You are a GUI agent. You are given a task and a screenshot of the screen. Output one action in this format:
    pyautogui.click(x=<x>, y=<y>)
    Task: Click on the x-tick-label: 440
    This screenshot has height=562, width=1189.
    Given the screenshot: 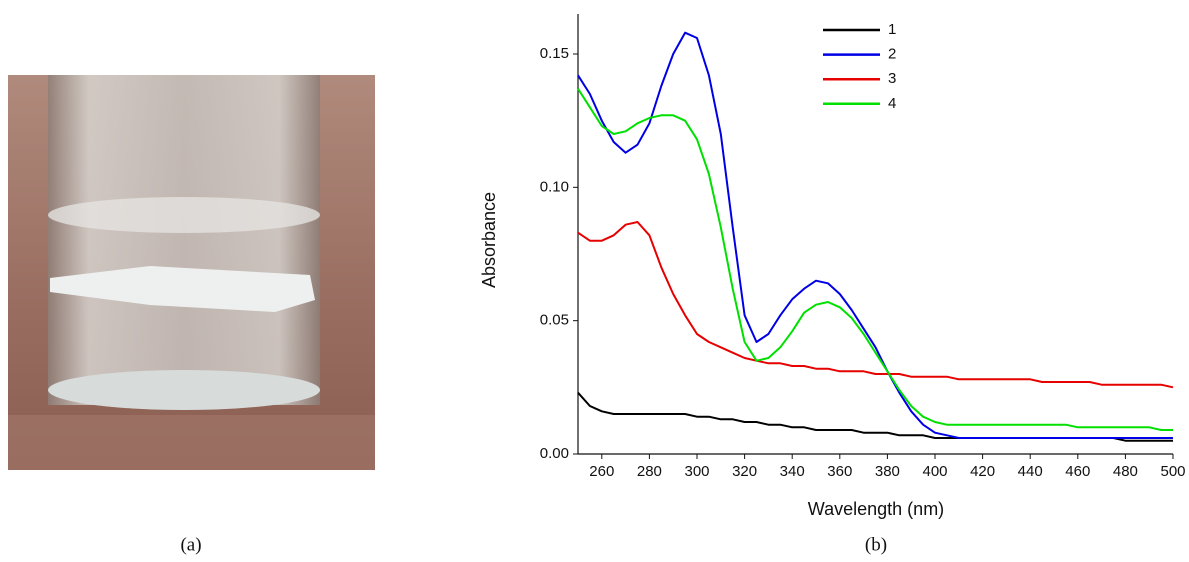 What is the action you would take?
    pyautogui.click(x=1030, y=471)
    